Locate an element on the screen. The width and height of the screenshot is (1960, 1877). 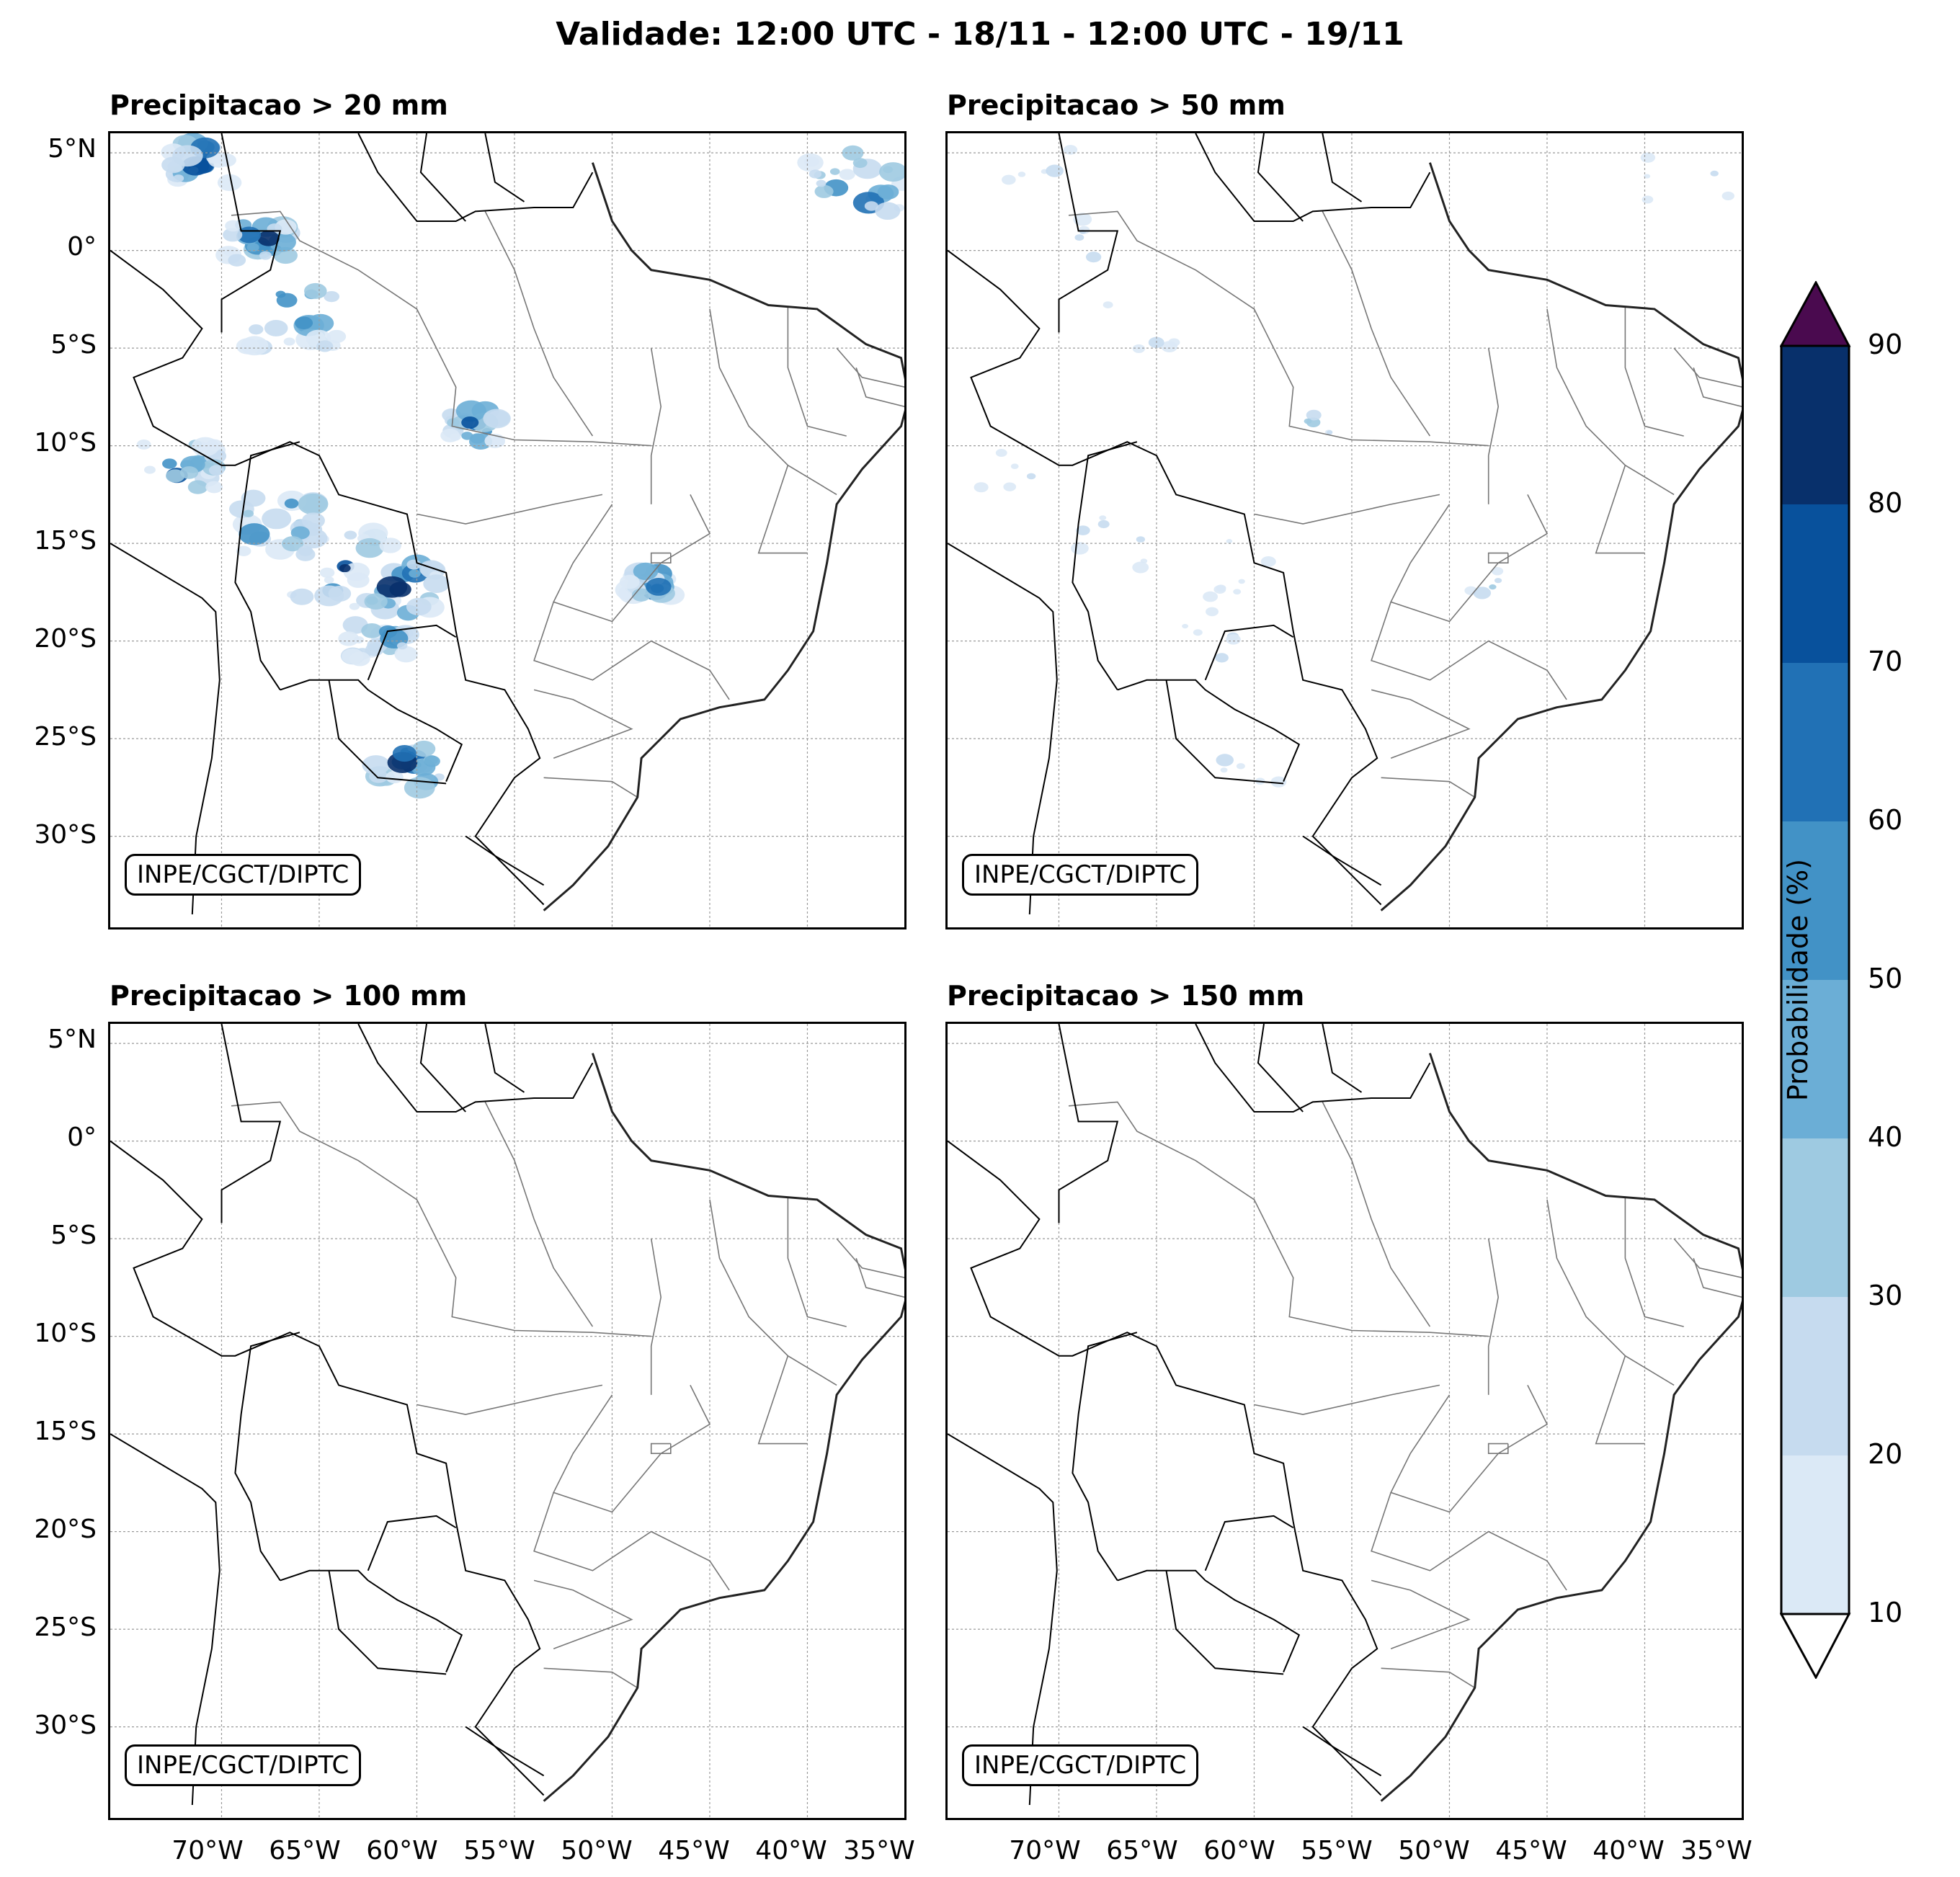
colorbar-tick: 30 is located at coordinates (1885, 1295).